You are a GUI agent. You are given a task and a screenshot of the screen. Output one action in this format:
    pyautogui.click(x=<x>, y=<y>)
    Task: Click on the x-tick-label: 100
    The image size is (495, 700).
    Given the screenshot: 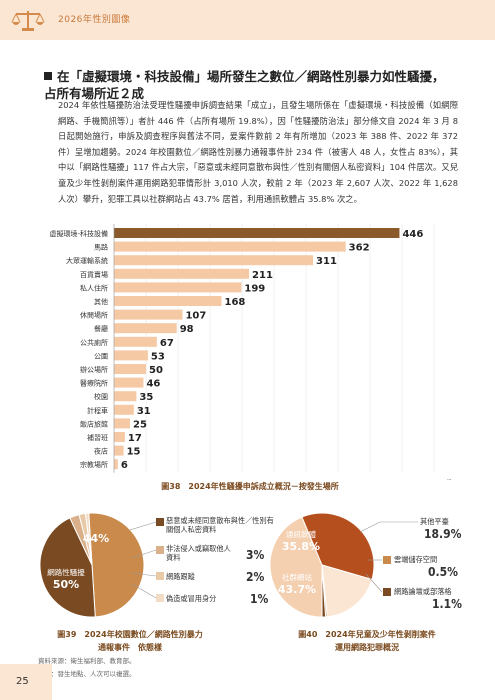 What is the action you would take?
    pyautogui.click(x=177, y=479)
    